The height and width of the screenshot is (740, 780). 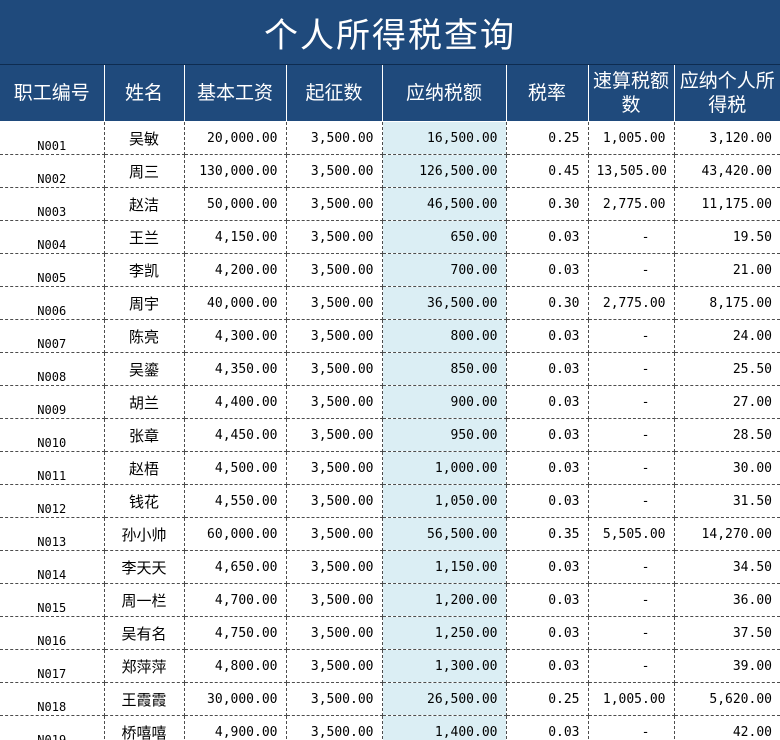 What do you see at coordinates (235, 600) in the screenshot?
I see `cell-base-salary: 4,700.00` at bounding box center [235, 600].